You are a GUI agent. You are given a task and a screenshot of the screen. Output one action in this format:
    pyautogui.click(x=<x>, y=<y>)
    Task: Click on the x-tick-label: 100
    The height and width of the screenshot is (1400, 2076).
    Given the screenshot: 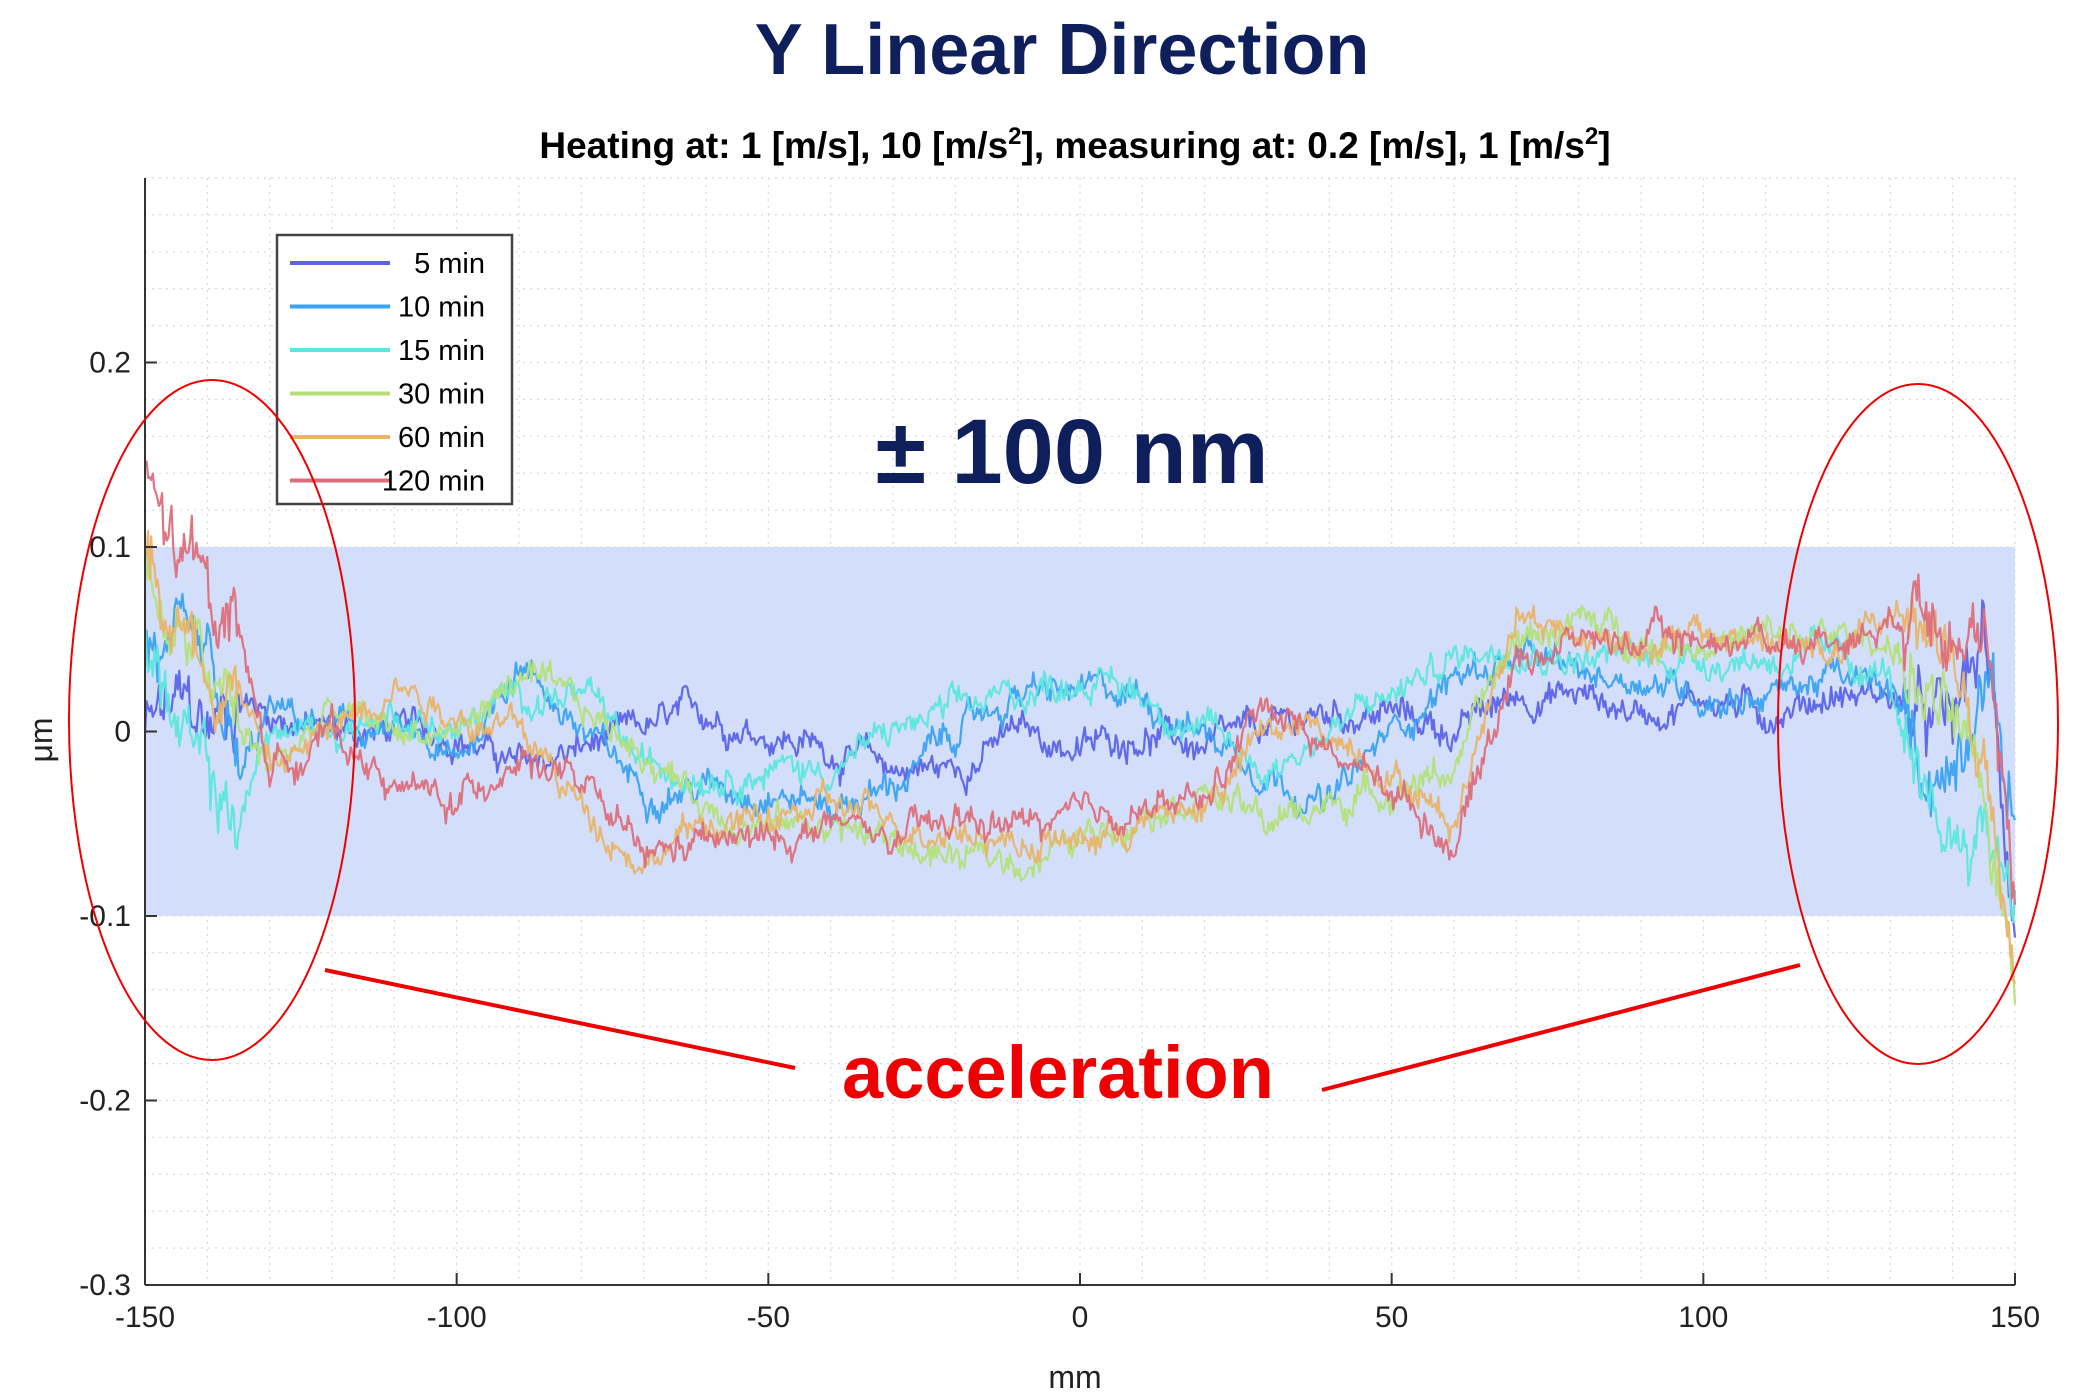 What is the action you would take?
    pyautogui.click(x=1703, y=1317)
    